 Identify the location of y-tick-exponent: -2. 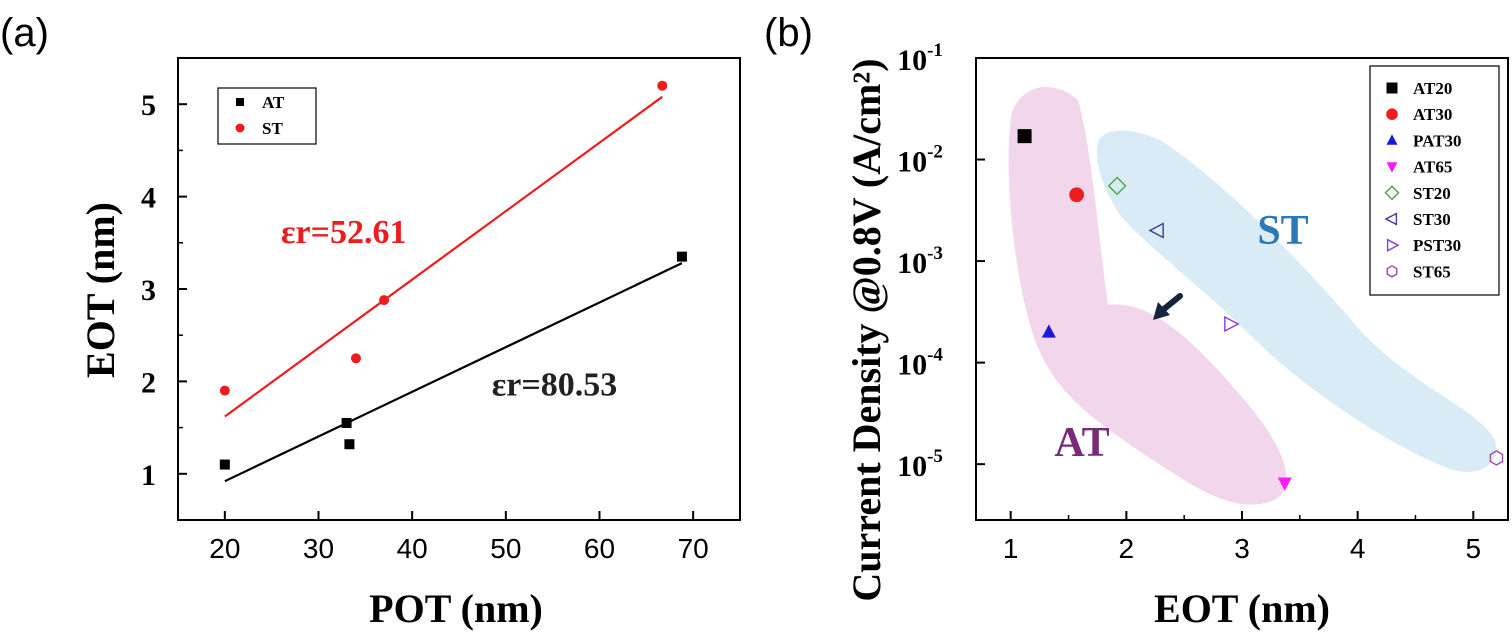
(935, 152).